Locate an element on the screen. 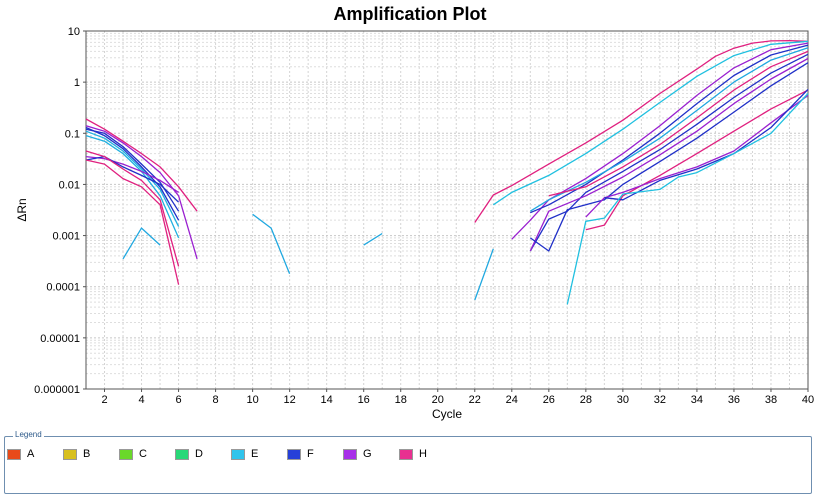  legend-label: G is located at coordinates (367, 454).